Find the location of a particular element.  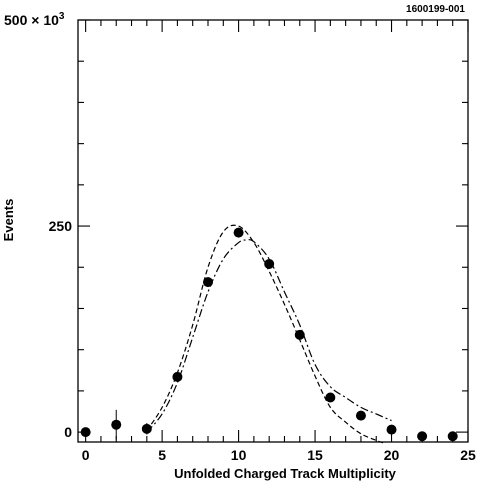

x-axis-title: Unfolded Charged Track Multiplicity is located at coordinates (285, 473).